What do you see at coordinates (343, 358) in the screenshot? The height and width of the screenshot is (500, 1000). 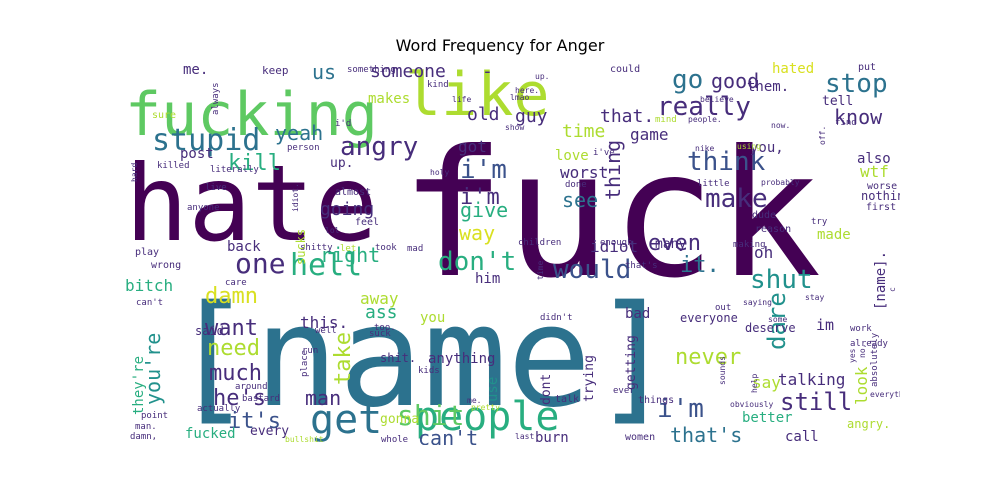 I see `cloud-word-42: take` at bounding box center [343, 358].